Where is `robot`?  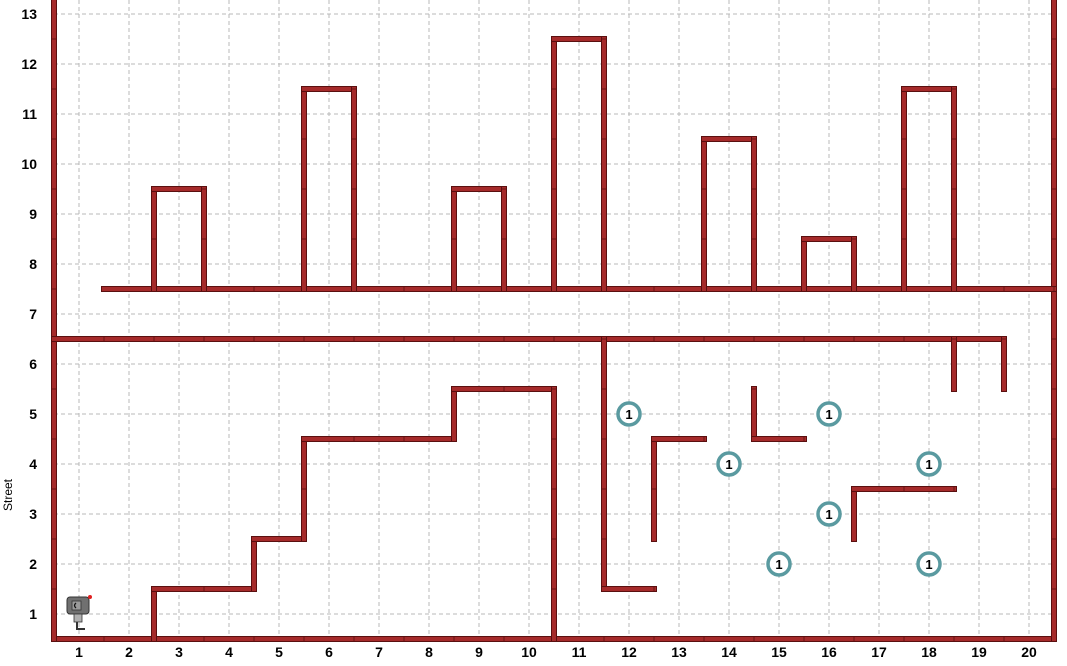
robot is located at coordinates (79, 612).